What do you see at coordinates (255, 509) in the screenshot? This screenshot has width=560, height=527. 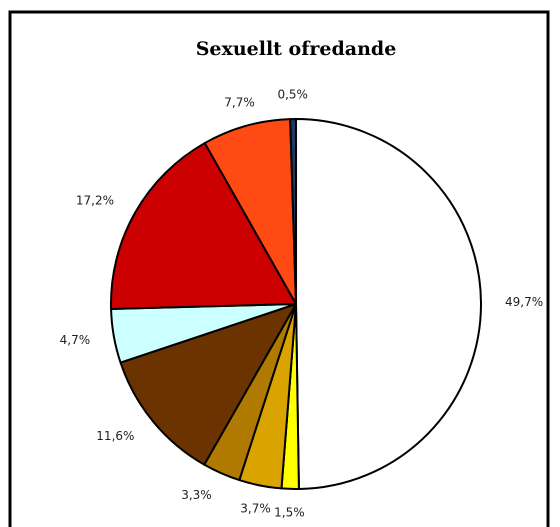 I see `data-label: 3,7%` at bounding box center [255, 509].